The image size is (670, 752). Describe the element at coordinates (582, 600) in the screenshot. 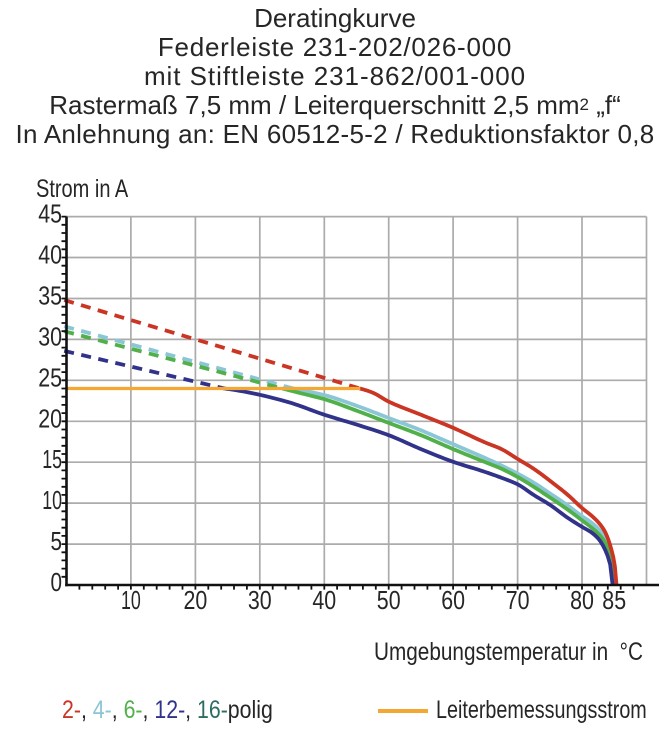

I see `svg-text: 80` at that location.